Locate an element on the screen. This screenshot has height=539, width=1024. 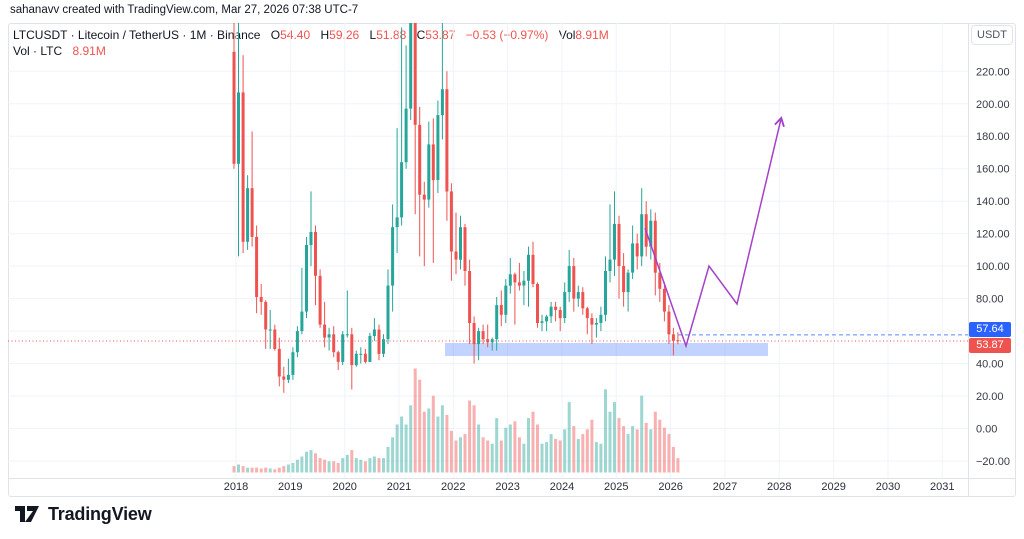
time-axis-separator is located at coordinates (512, 478).